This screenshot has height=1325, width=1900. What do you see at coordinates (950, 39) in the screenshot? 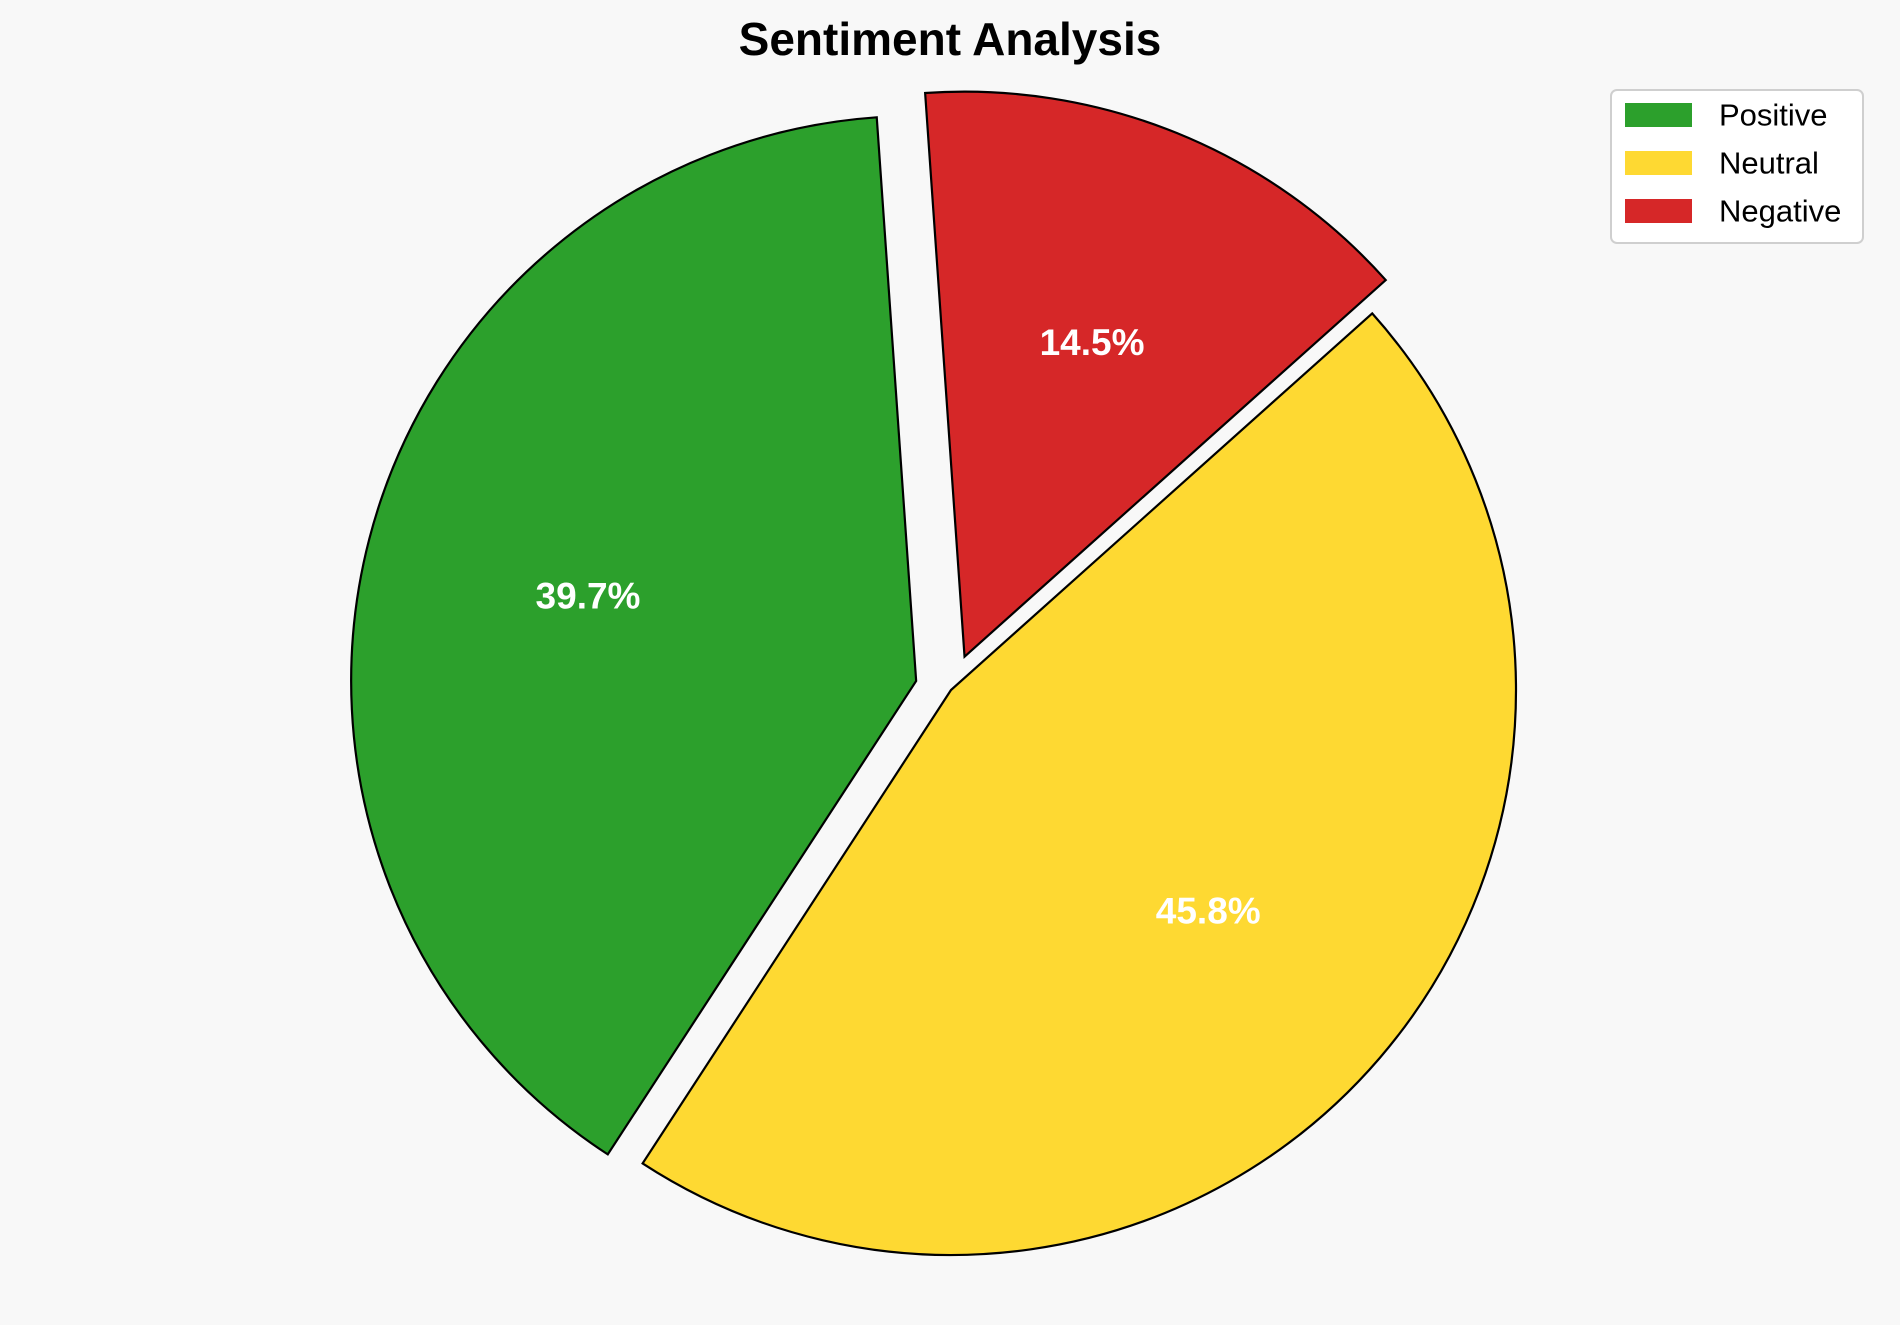
I see `chart-title: Sentiment Analysis` at bounding box center [950, 39].